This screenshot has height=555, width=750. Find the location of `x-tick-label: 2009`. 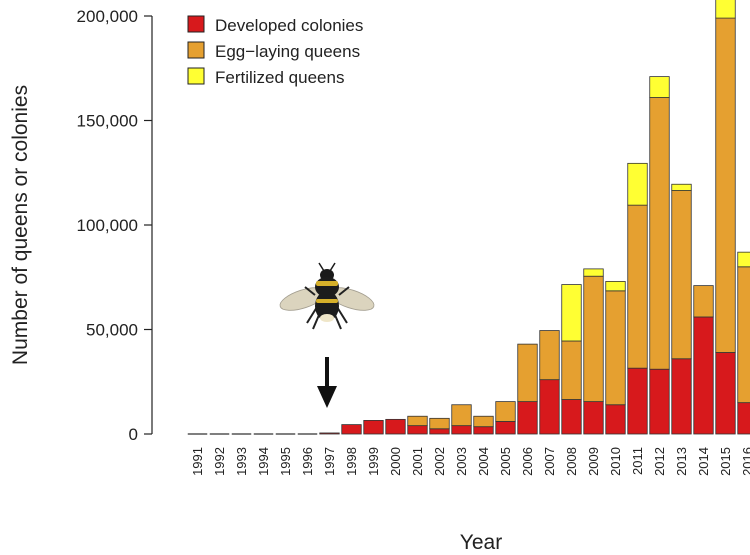

x-tick-label: 2009 is located at coordinates (593, 461).